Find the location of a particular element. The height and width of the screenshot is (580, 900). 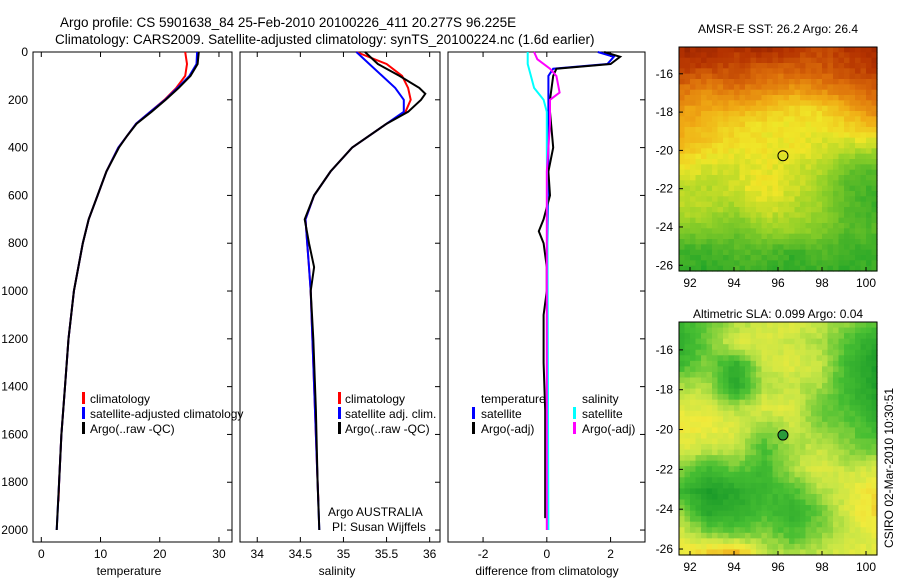

x-tick-label: 34.5 is located at coordinates (301, 554).